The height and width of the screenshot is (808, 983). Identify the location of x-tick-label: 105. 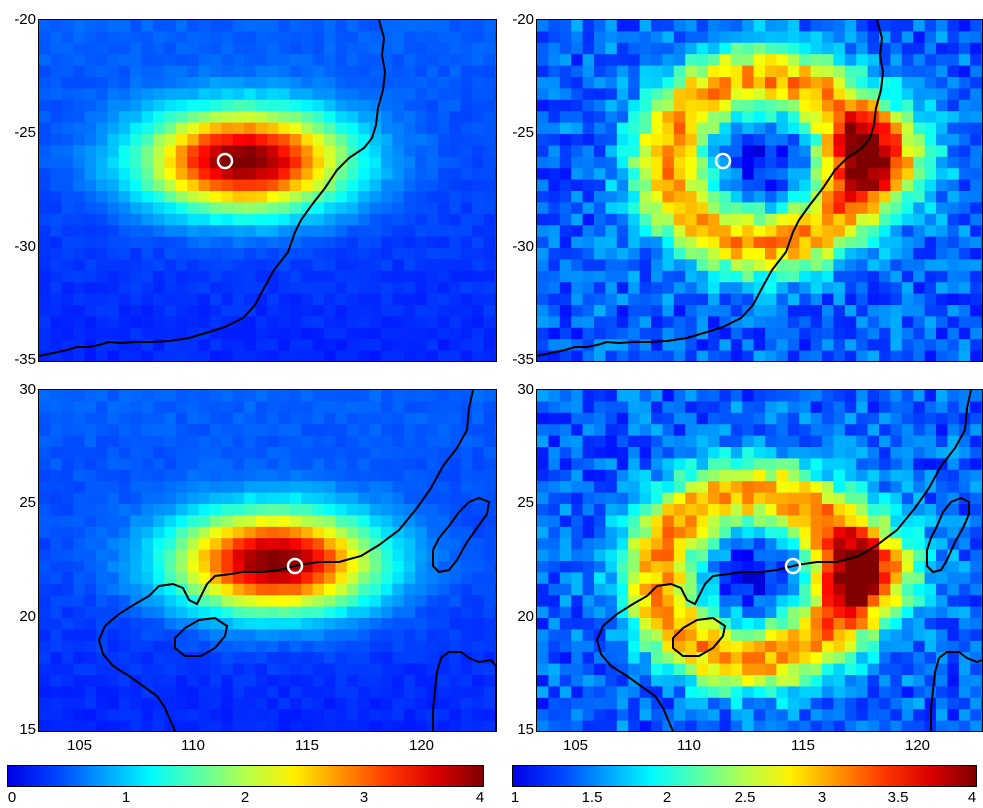
(80, 745).